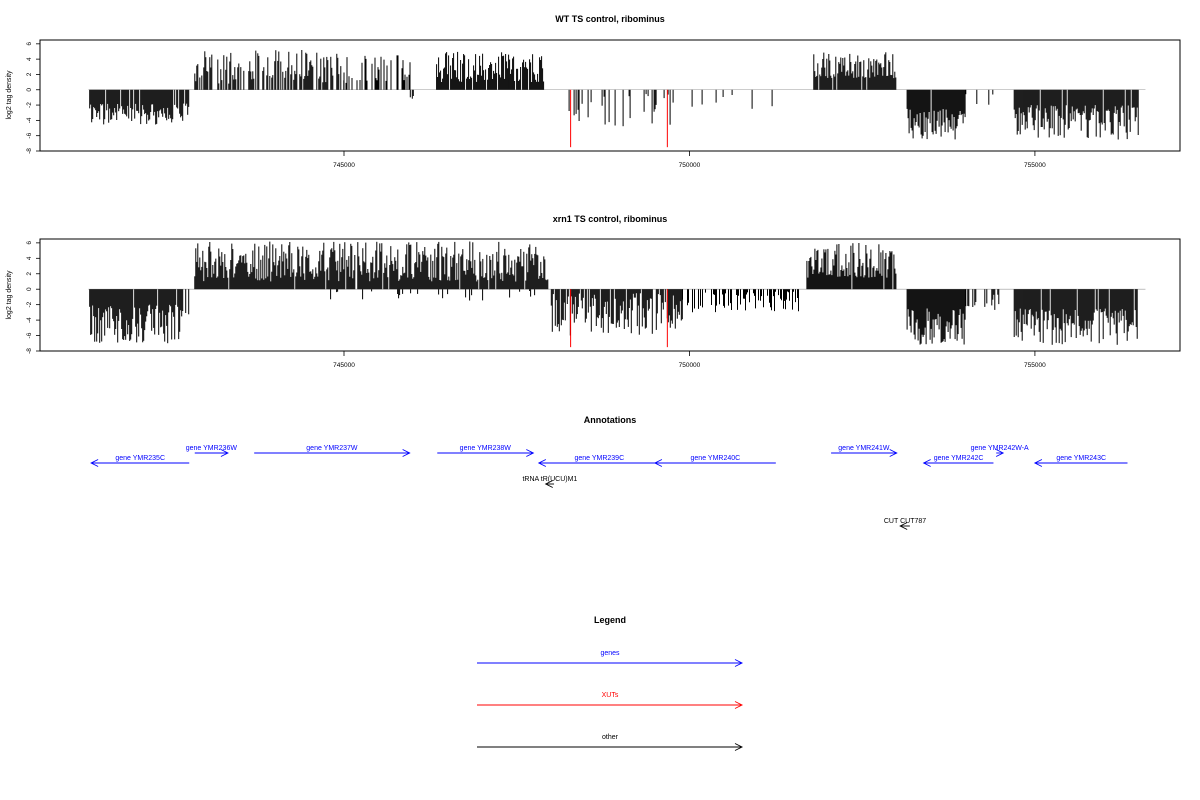  I want to click on legend: Legend genes XUTs other, so click(610, 683).